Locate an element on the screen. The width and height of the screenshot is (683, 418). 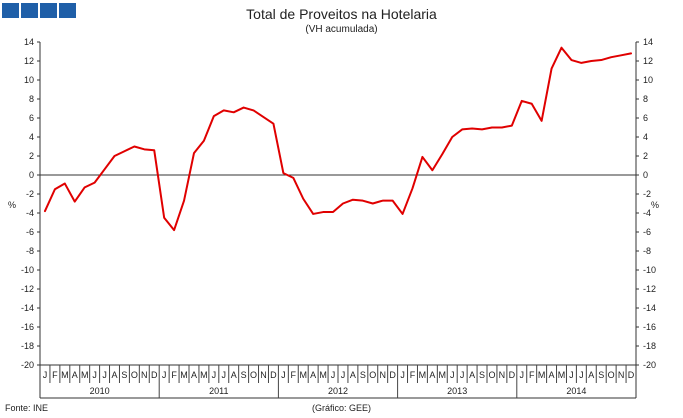
y-tick-label-left: -16 is located at coordinates (27, 327).